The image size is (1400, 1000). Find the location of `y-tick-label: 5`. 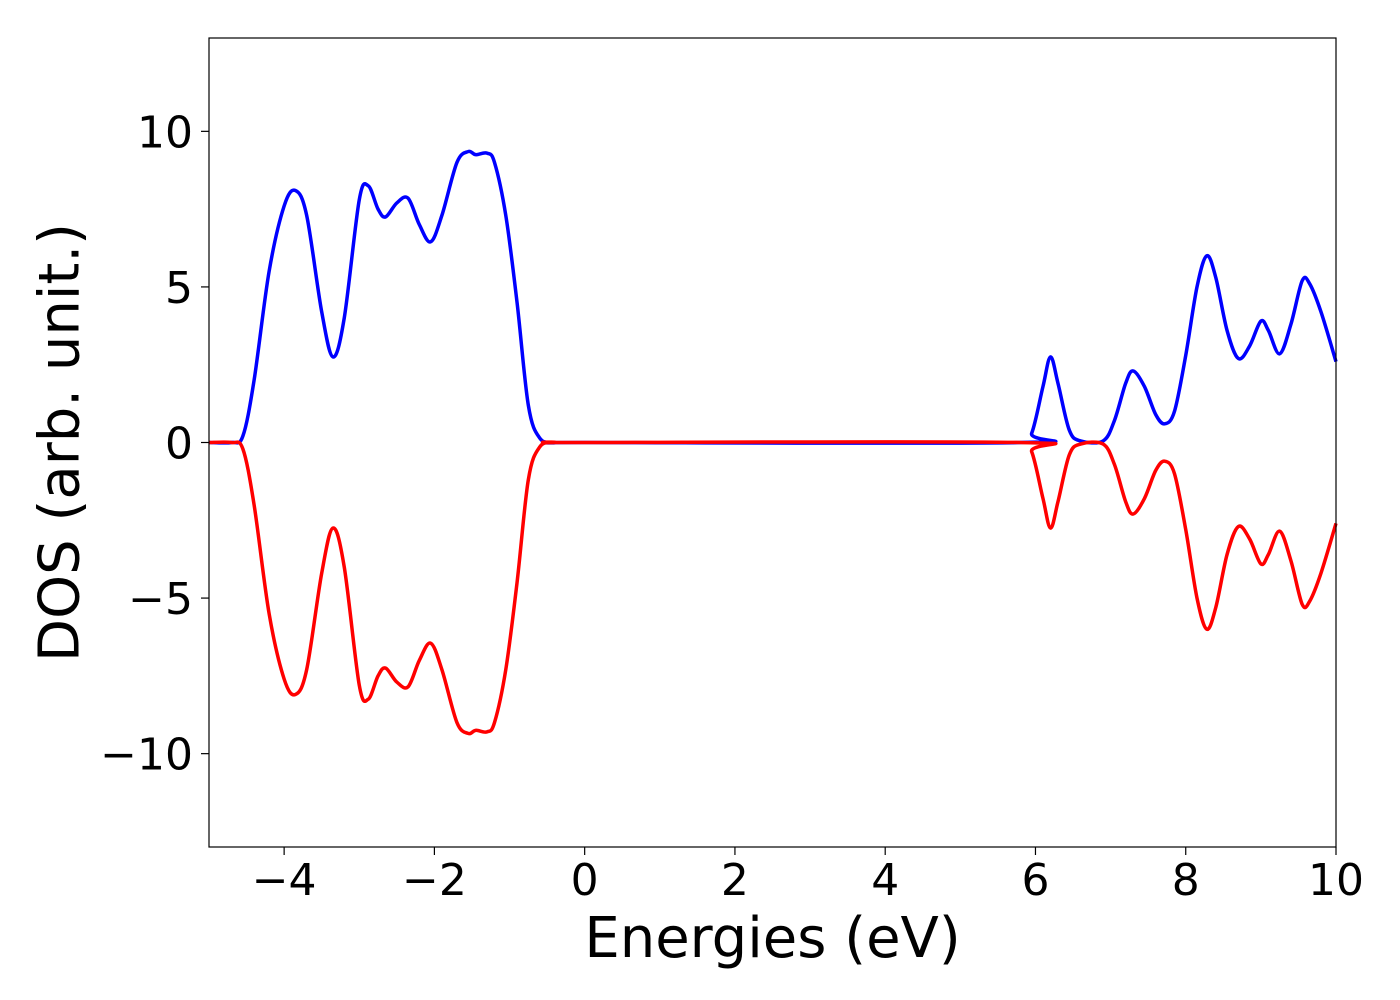

y-tick-label: 5 is located at coordinates (179, 288).